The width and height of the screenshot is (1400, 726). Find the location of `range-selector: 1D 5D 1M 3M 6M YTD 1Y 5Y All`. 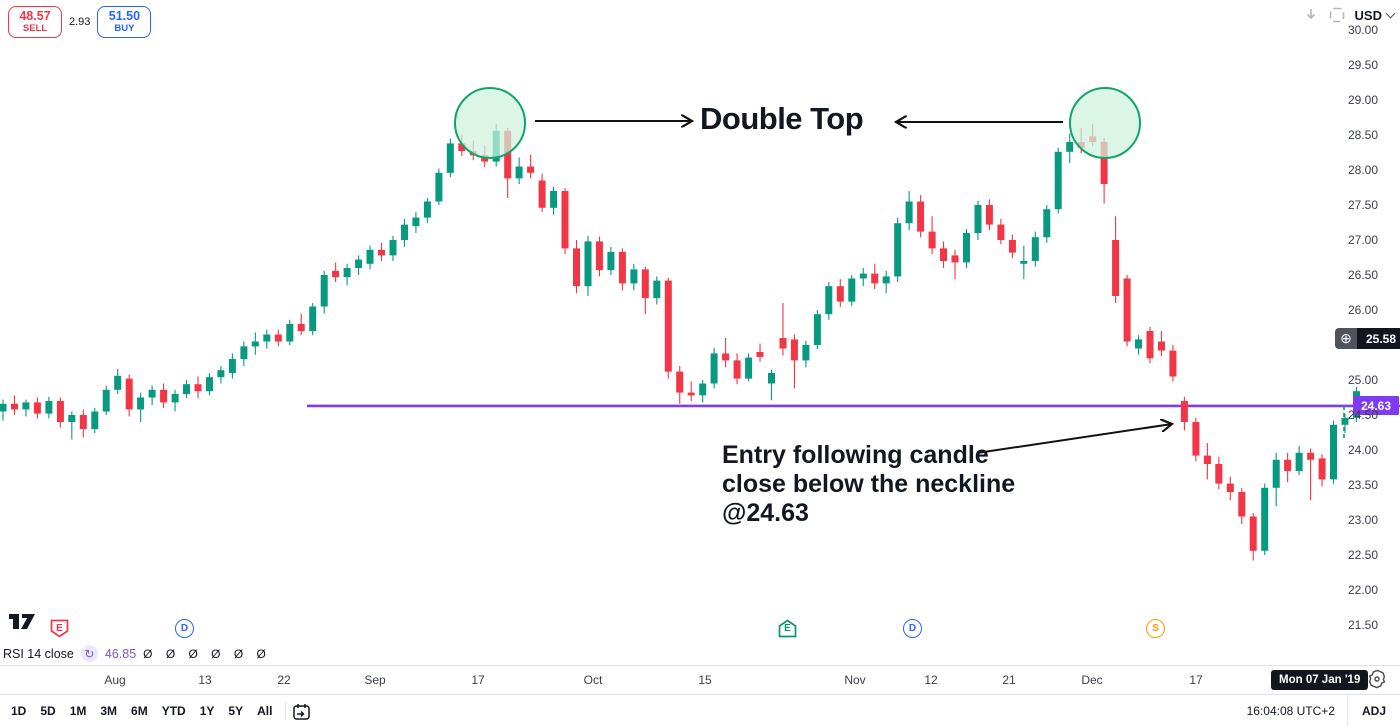

range-selector: 1D 5D 1M 3M 6M YTD 1Y 5Y All is located at coordinates (141, 711).